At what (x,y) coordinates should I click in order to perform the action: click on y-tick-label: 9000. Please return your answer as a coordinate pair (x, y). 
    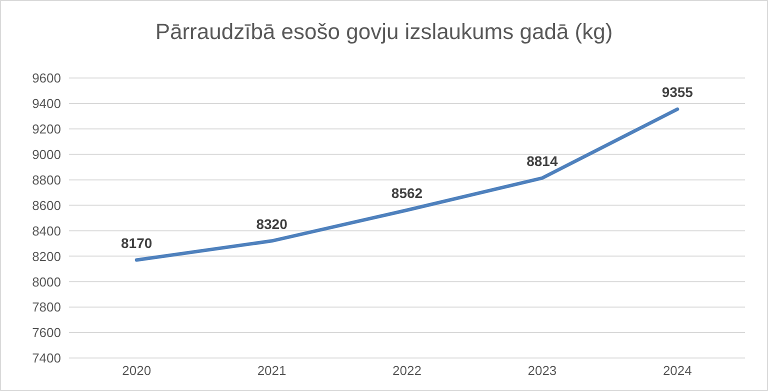
    Looking at the image, I should click on (46, 154).